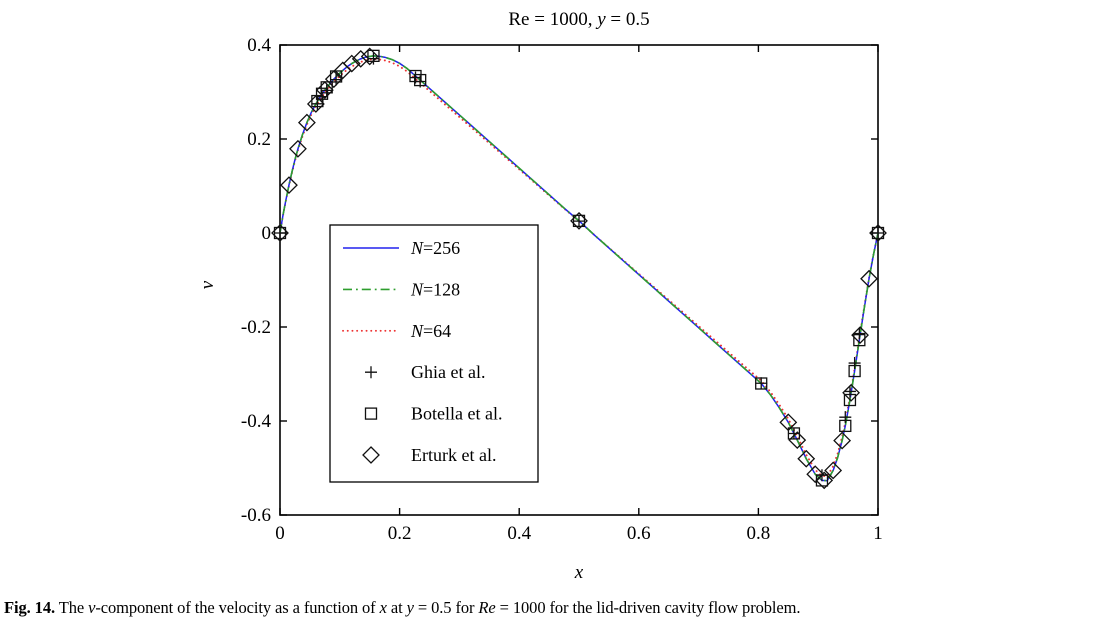  Describe the element at coordinates (759, 533) in the screenshot. I see `x-tick-label: 0.8` at that location.